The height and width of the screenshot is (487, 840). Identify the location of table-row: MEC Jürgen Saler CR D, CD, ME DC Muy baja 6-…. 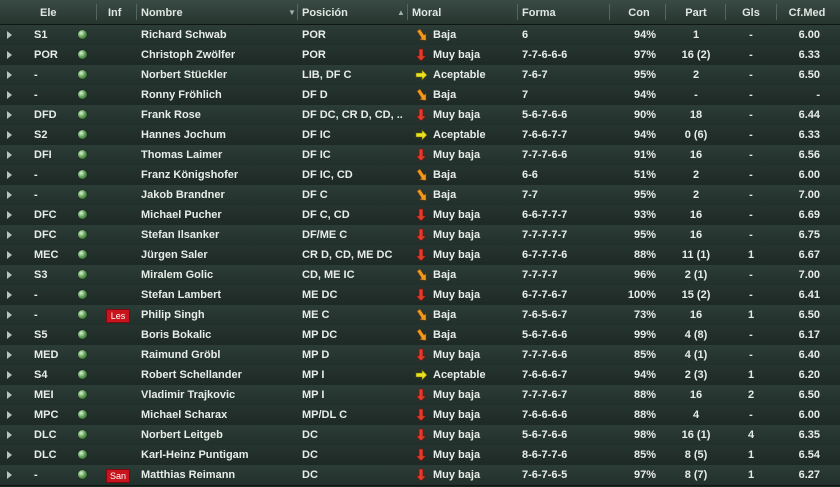
(420, 255).